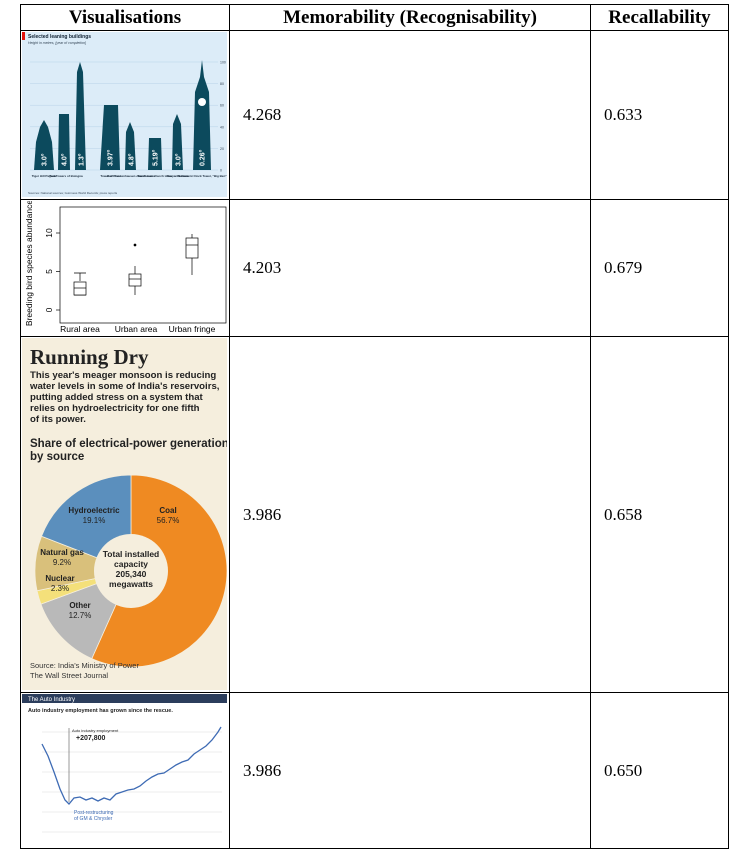  Describe the element at coordinates (222, 127) in the screenshot. I see `tick-label: 40` at that location.